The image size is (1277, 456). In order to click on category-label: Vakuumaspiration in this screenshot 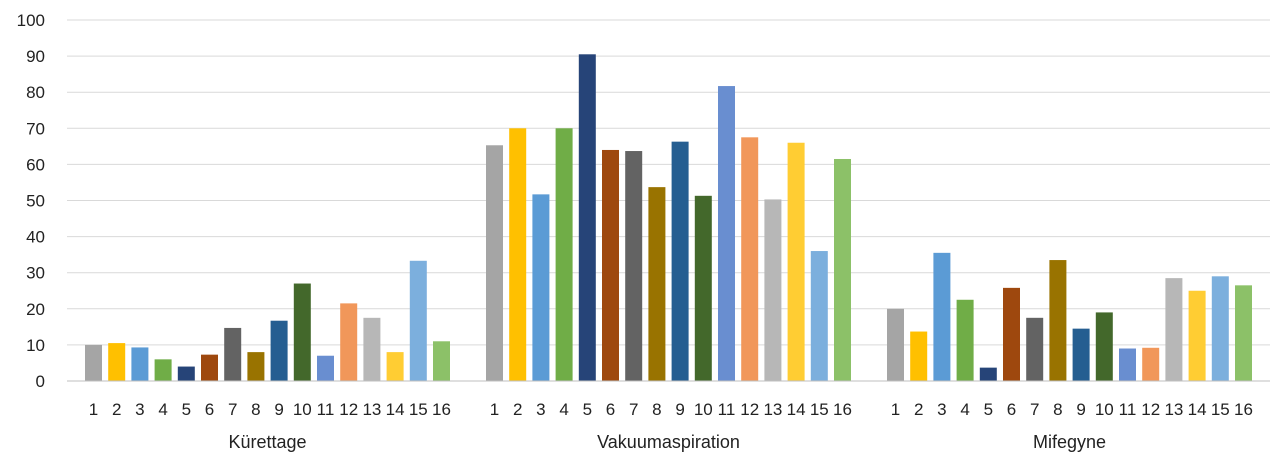, I will do `click(668, 442)`.